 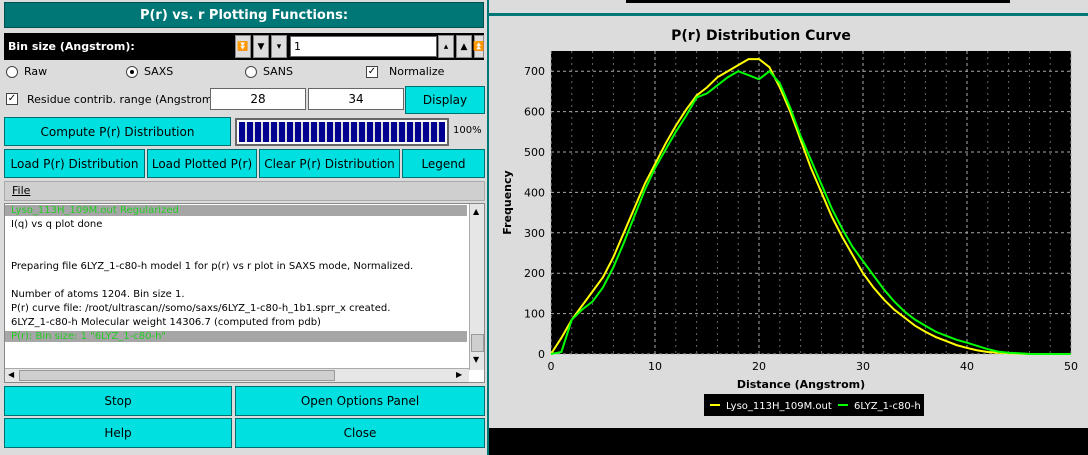 I want to click on normalize-checkbox: ✓, so click(x=372, y=72).